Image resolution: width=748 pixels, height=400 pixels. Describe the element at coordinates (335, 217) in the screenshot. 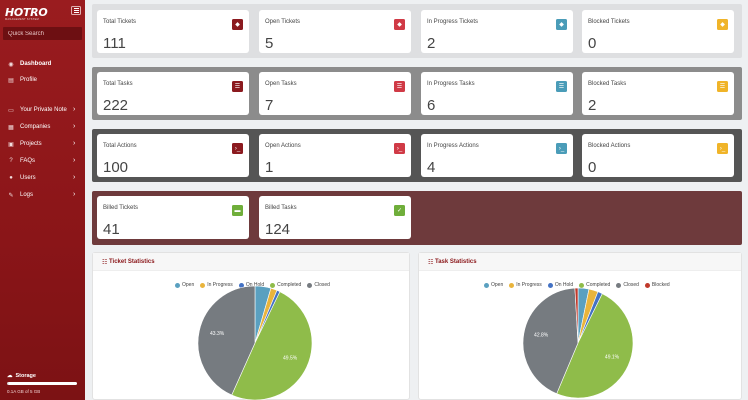

I see `billed-card-billed-tasks: Billed Tasks 124 ✓` at that location.